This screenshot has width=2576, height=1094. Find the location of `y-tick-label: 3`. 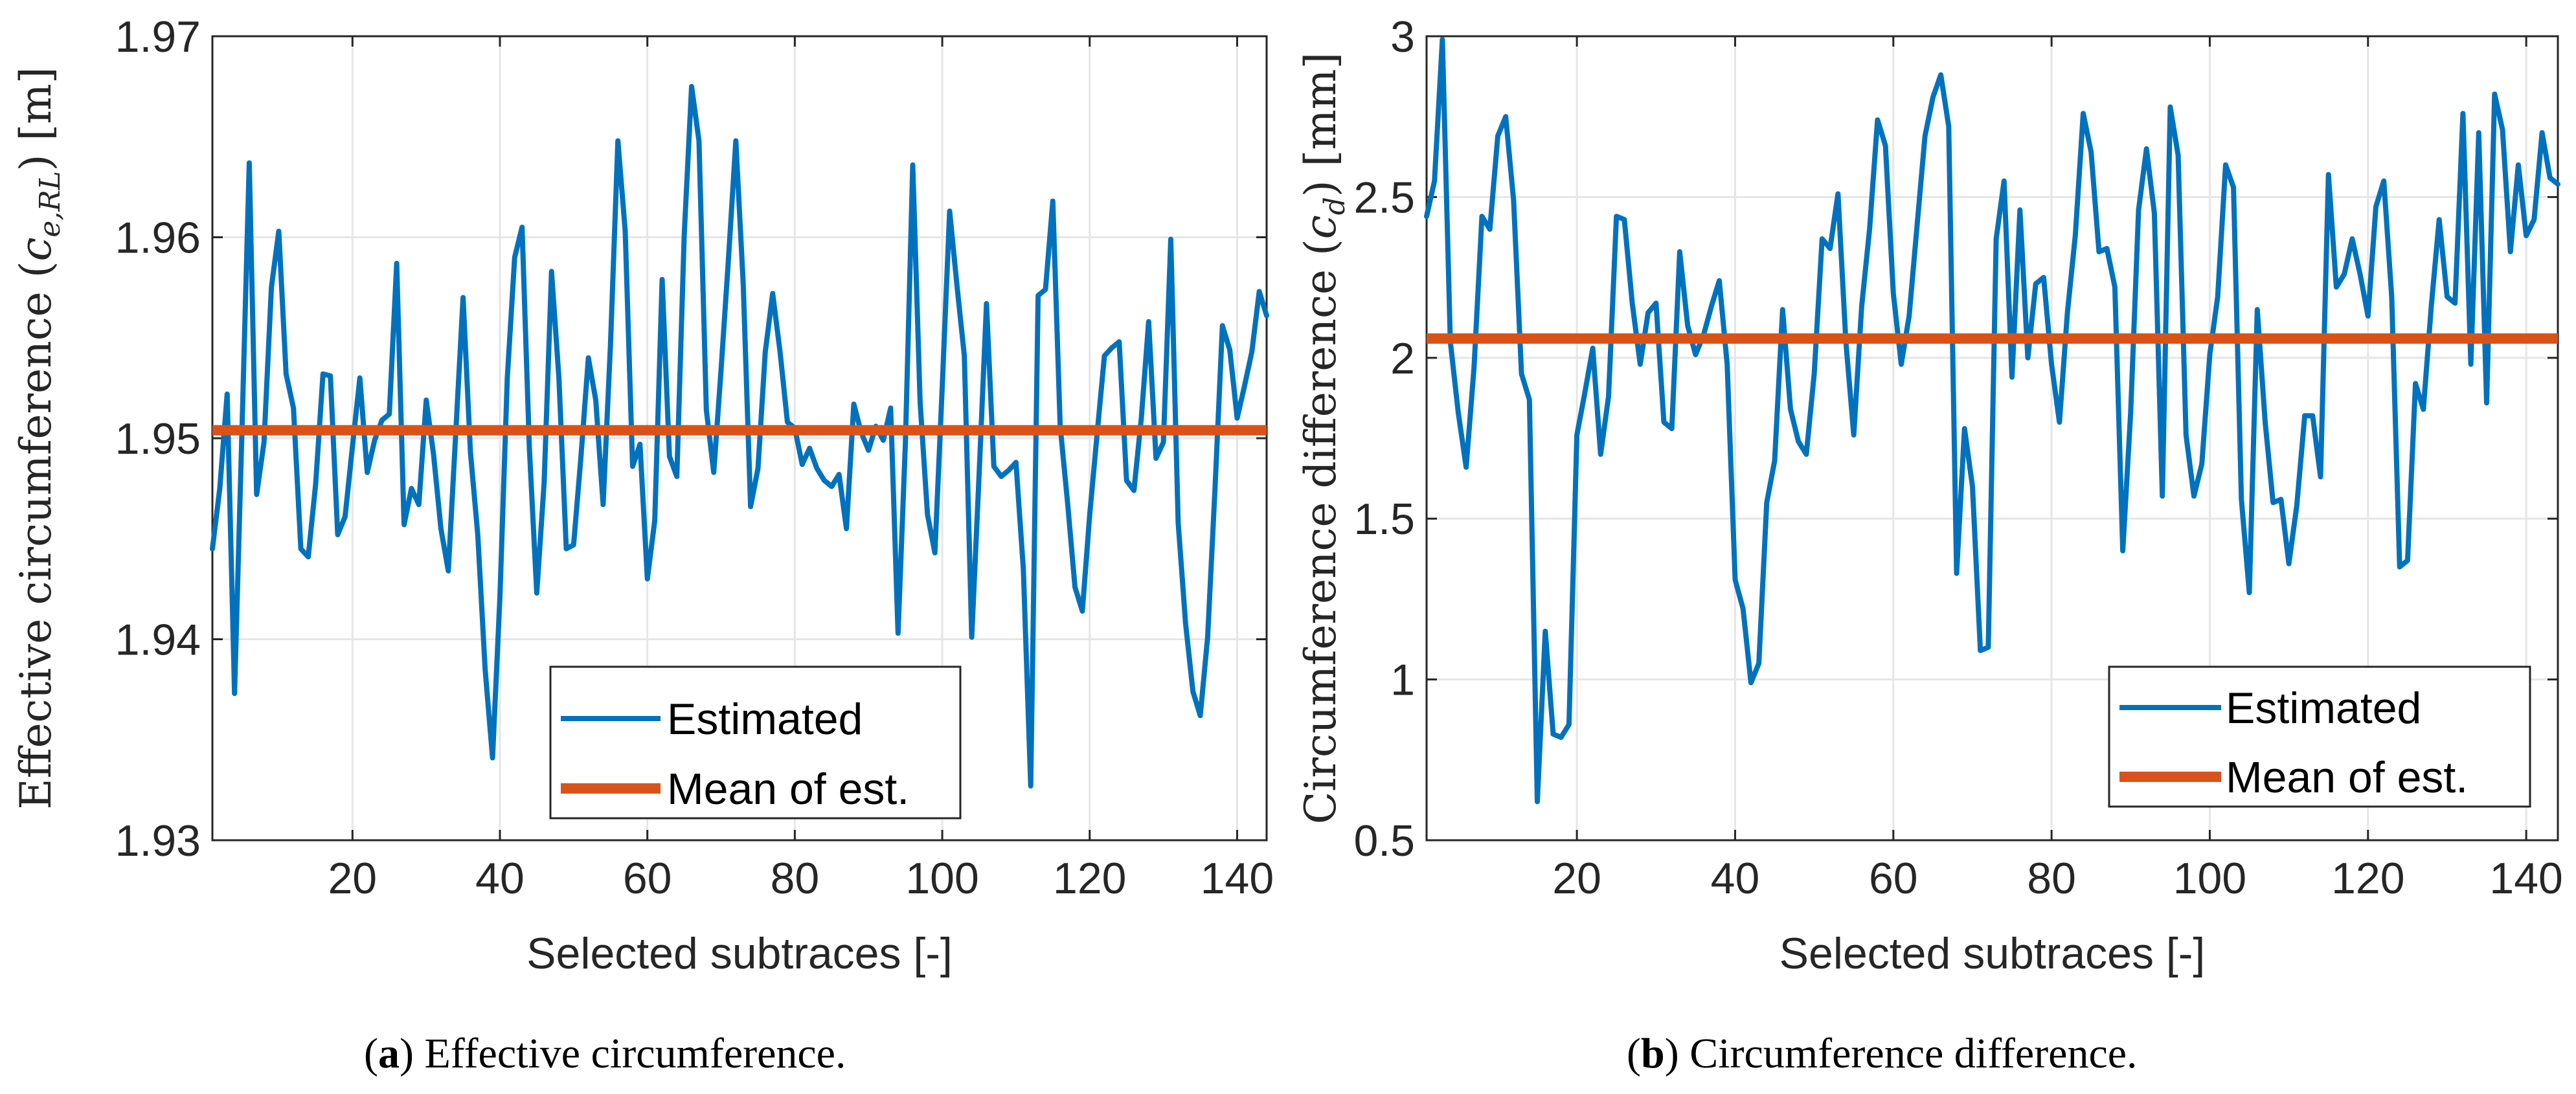

y-tick-label: 3 is located at coordinates (1402, 36).